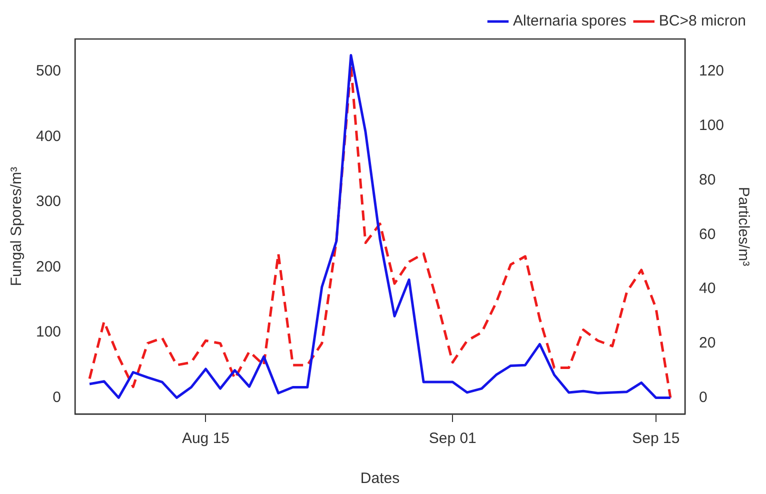 This screenshot has width=766, height=494. I want to click on x-axis-title: Dates, so click(380, 479).